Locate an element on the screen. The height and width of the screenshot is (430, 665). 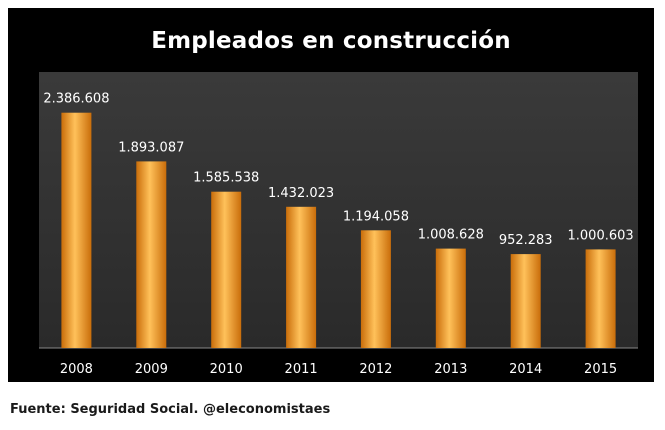
data-label-2010: 1.585.538 is located at coordinates (226, 178).